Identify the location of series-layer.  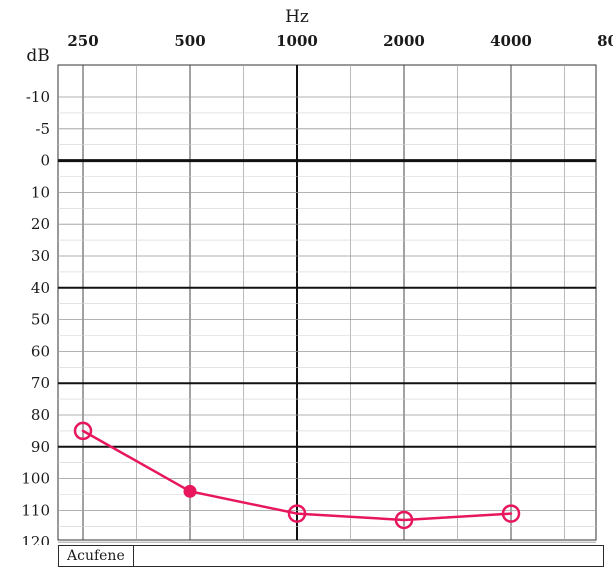
(297, 475).